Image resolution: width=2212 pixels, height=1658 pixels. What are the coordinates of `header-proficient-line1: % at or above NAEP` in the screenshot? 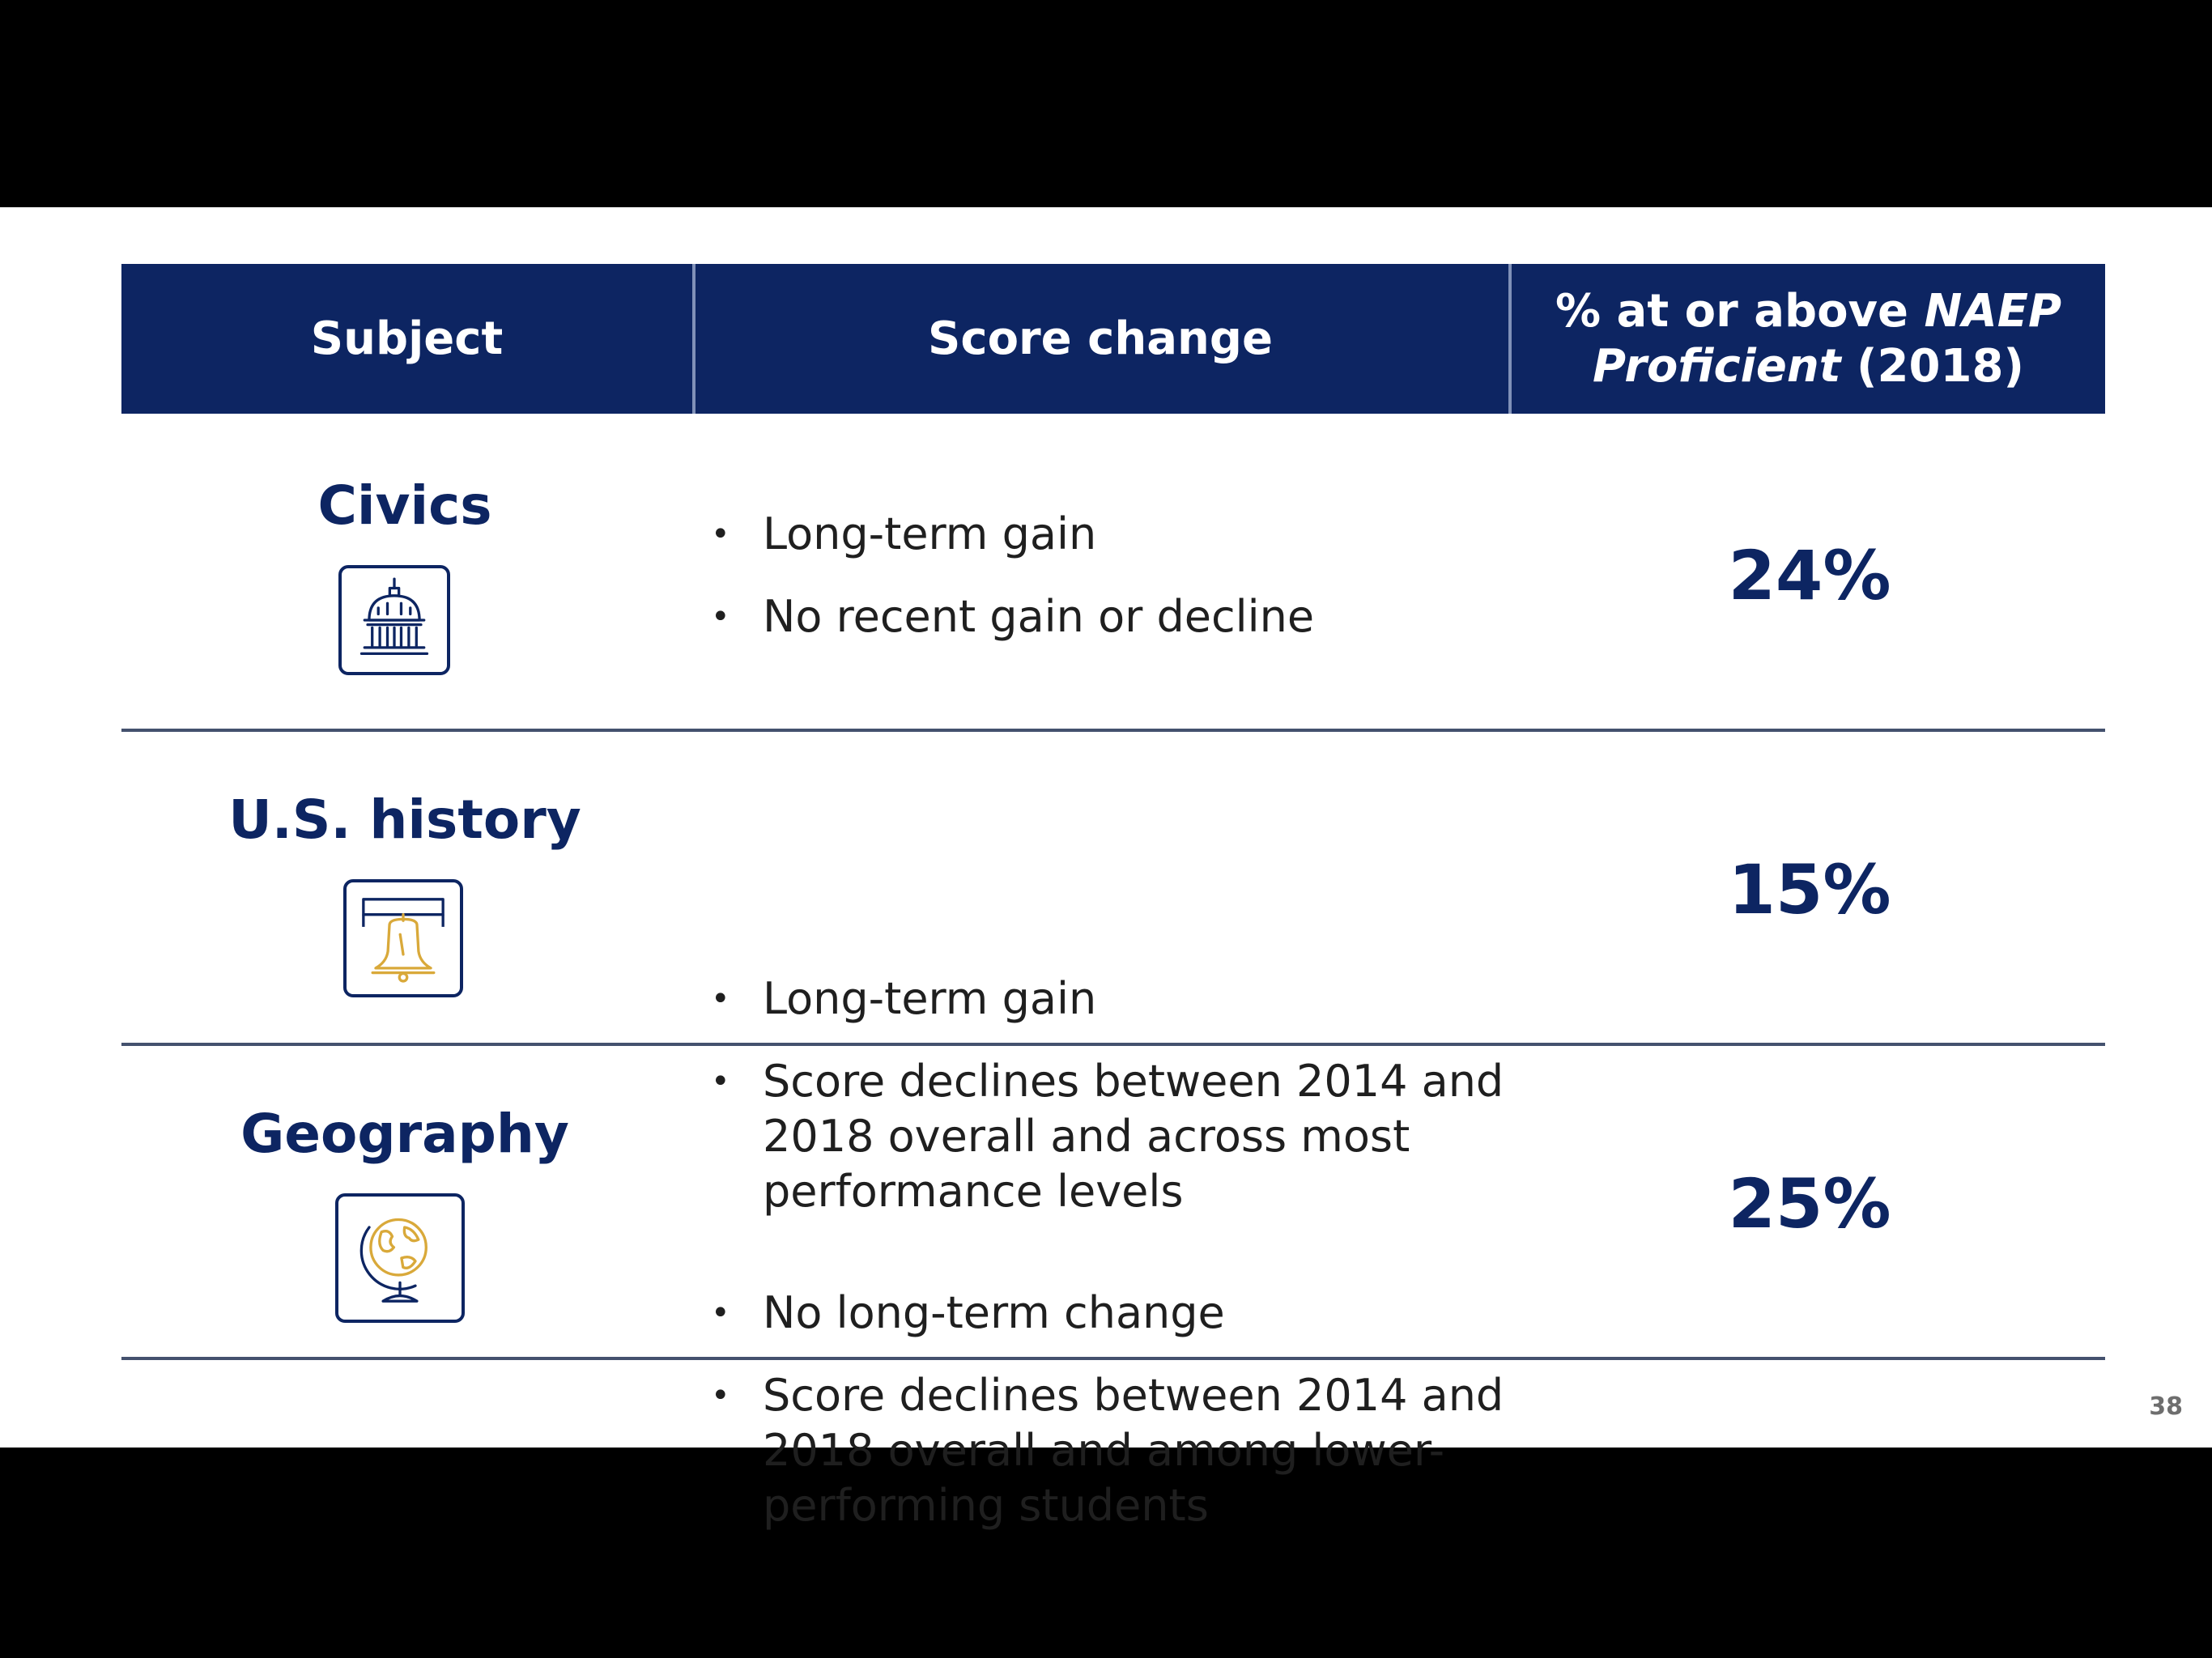 It's located at (1808, 311).